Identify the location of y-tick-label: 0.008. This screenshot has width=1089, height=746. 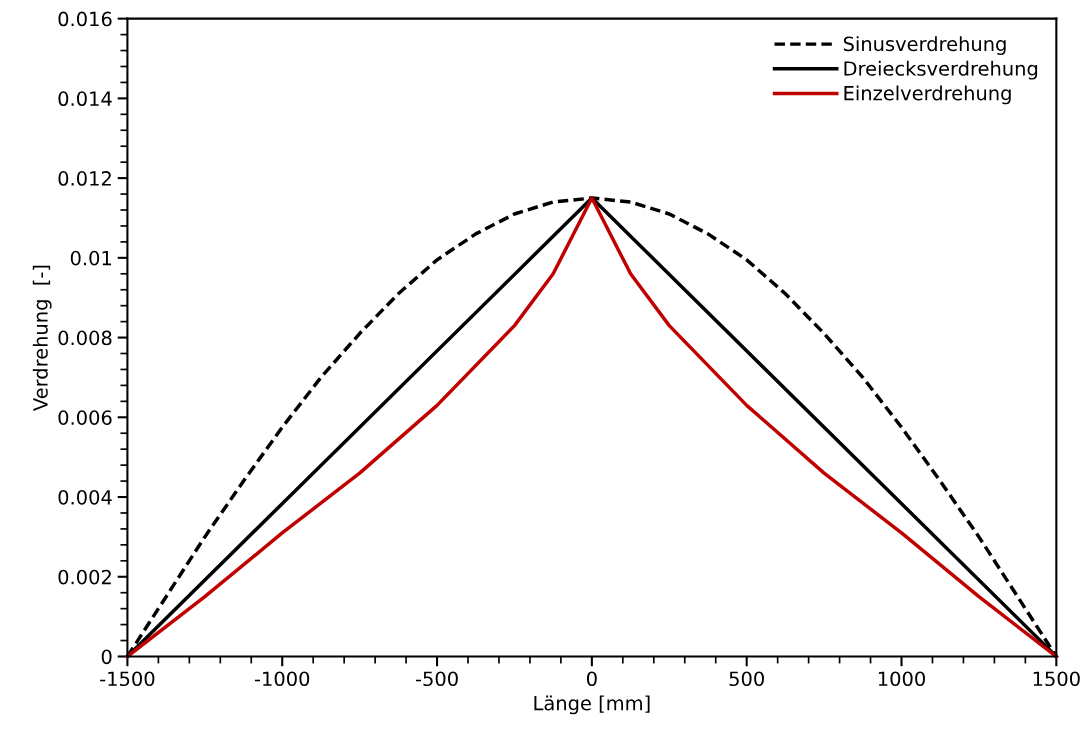
(85, 338).